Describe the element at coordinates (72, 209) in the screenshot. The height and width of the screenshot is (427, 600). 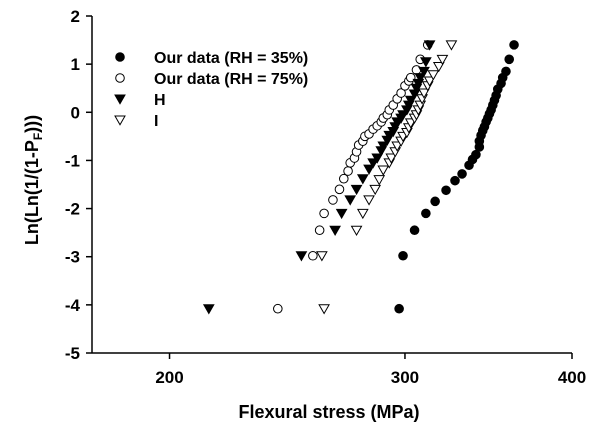
I see `y-tick-label: -2` at that location.